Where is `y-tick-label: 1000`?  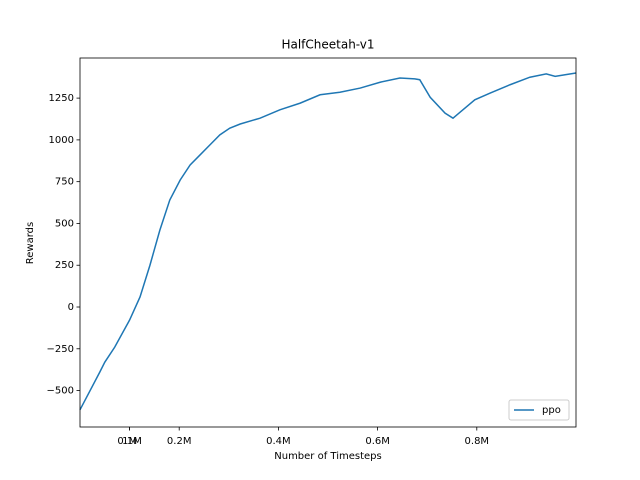
y-tick-label: 1000 is located at coordinates (61, 140).